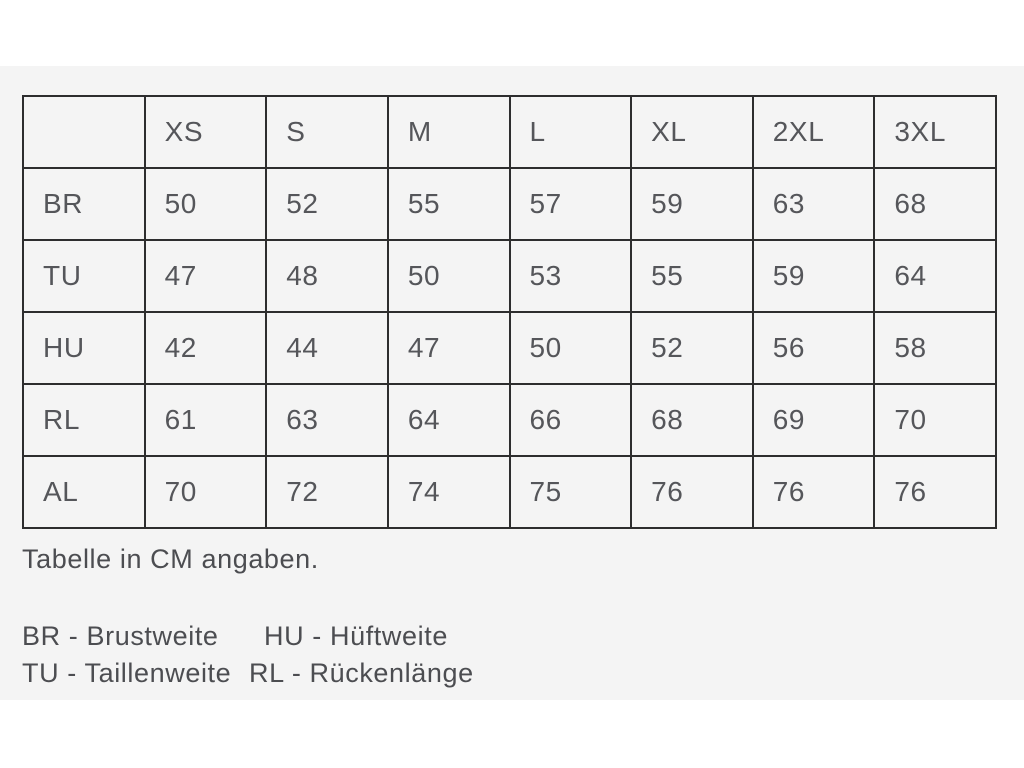  What do you see at coordinates (120, 636) in the screenshot?
I see `legend-item-br: BR - Brustweite` at bounding box center [120, 636].